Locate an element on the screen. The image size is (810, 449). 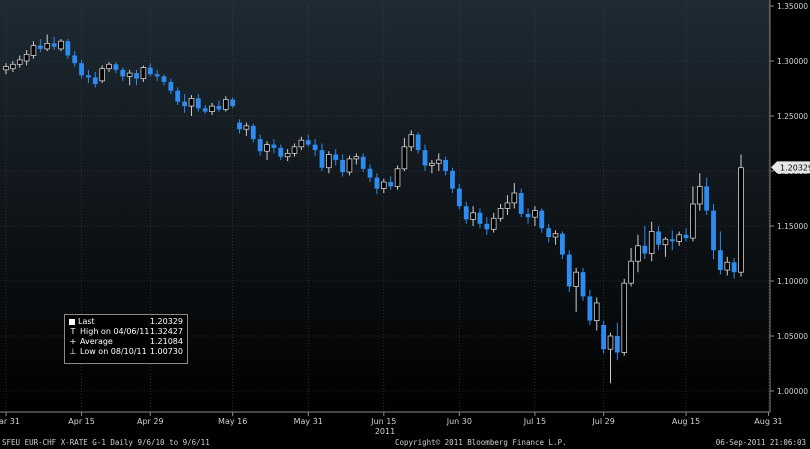
y-tick-label: 1.15000 is located at coordinates (792, 226).